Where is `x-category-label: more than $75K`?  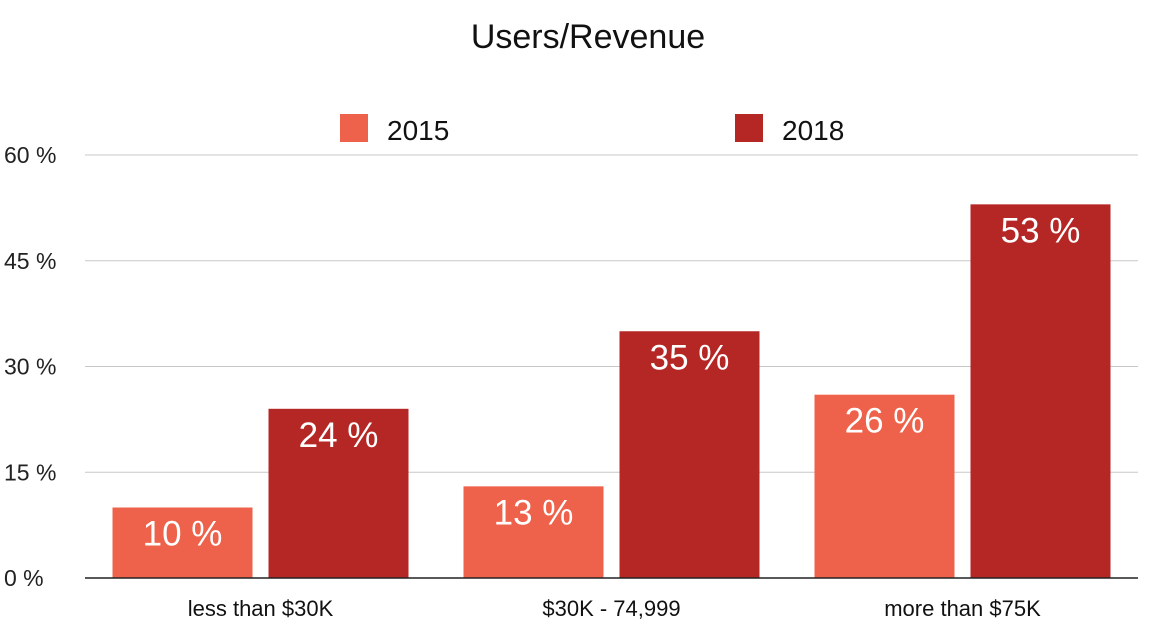 x-category-label: more than $75K is located at coordinates (962, 608).